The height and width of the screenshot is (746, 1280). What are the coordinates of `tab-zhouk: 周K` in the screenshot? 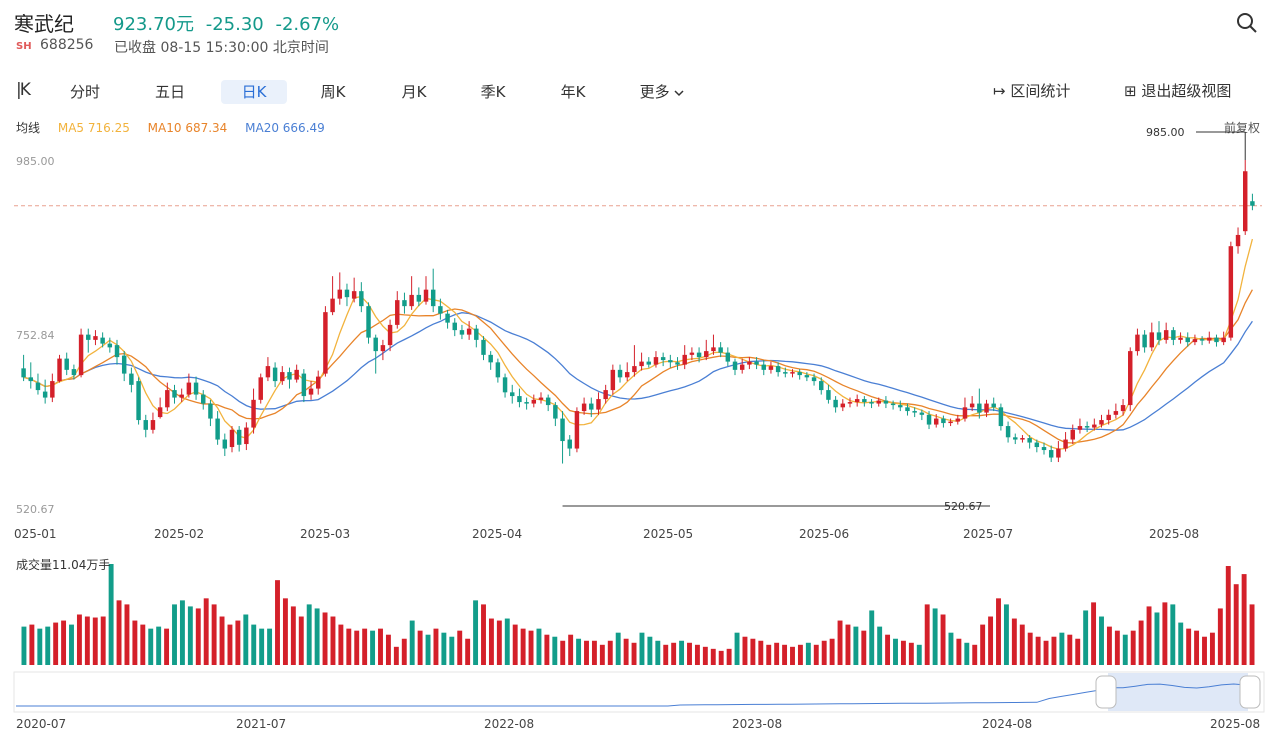 It's located at (333, 92).